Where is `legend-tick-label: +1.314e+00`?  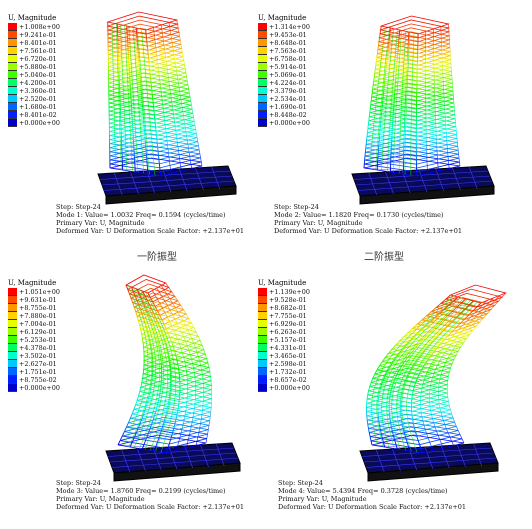
legend-tick-label: +1.314e+00 is located at coordinates (289, 27).